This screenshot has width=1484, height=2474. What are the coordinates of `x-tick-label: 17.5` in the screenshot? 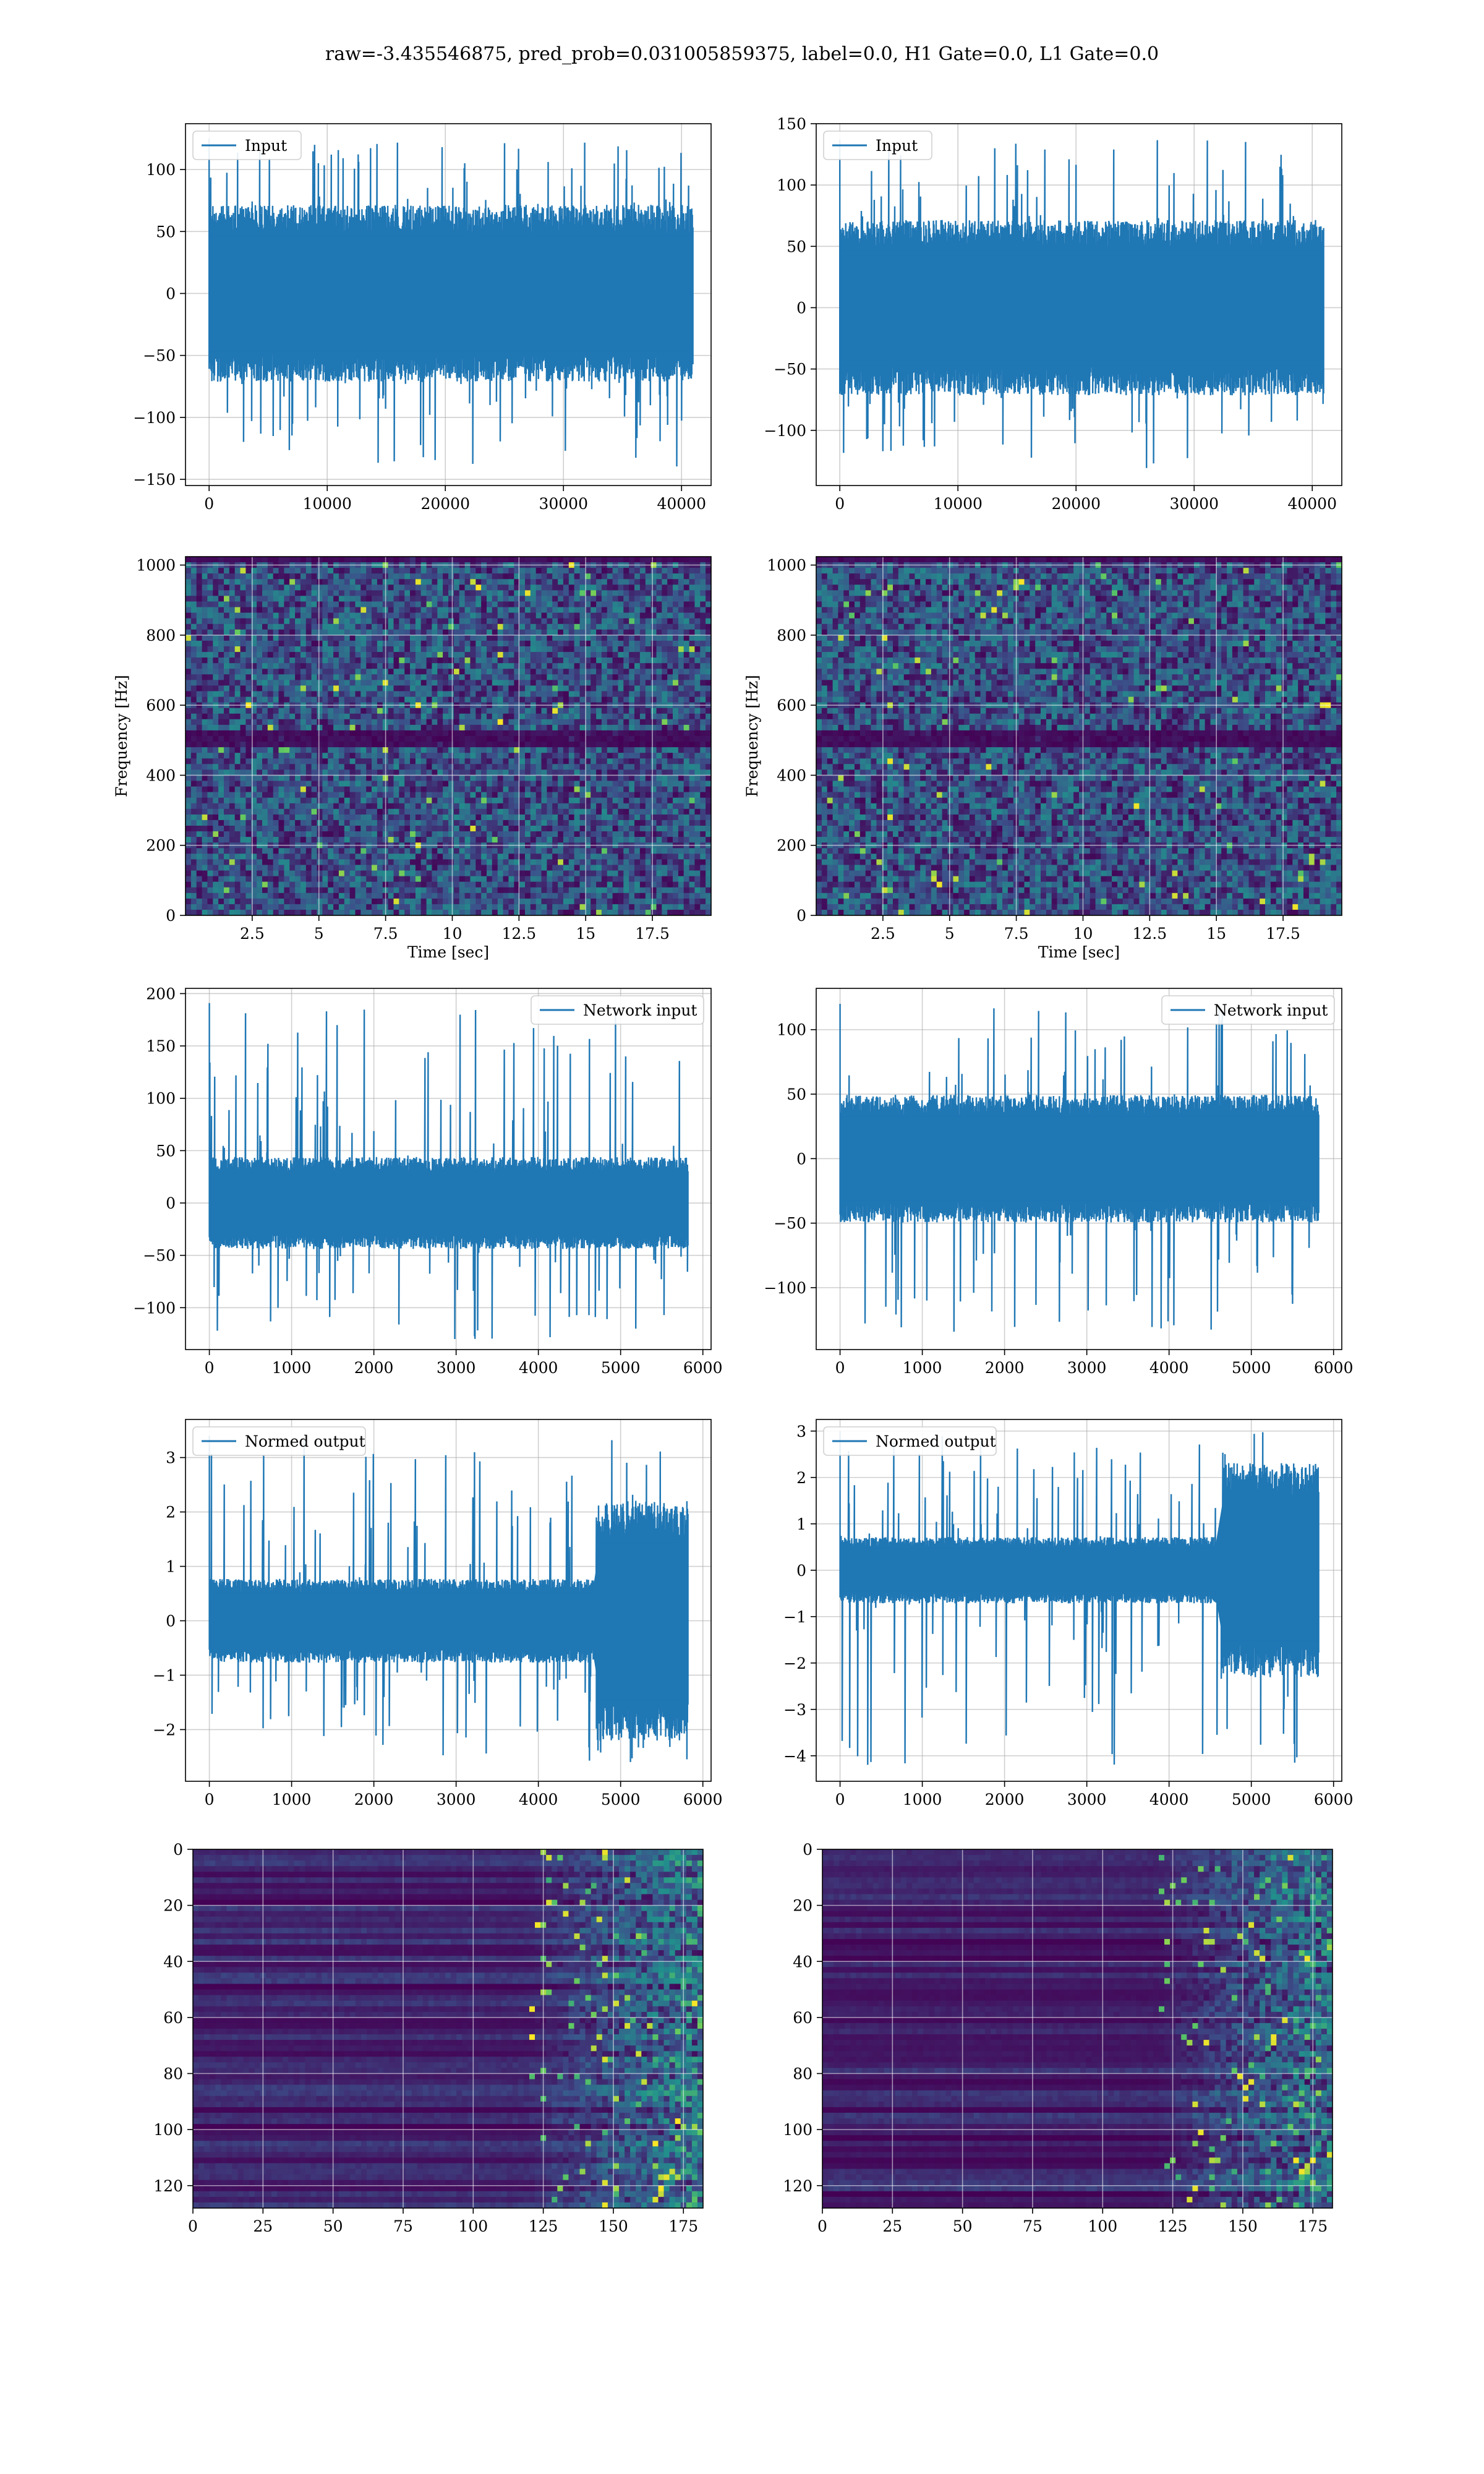 It's located at (652, 934).